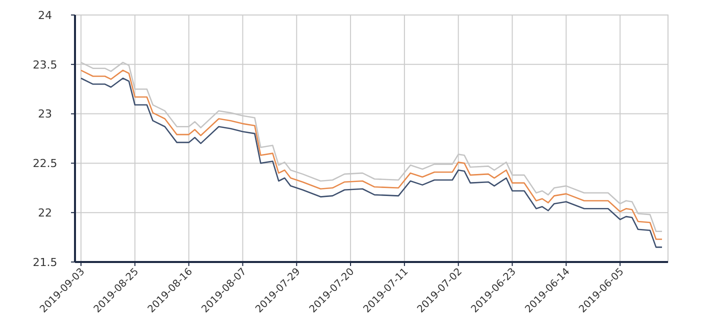 The image size is (720, 321). I want to click on y-tick-label: 23, so click(45, 114).